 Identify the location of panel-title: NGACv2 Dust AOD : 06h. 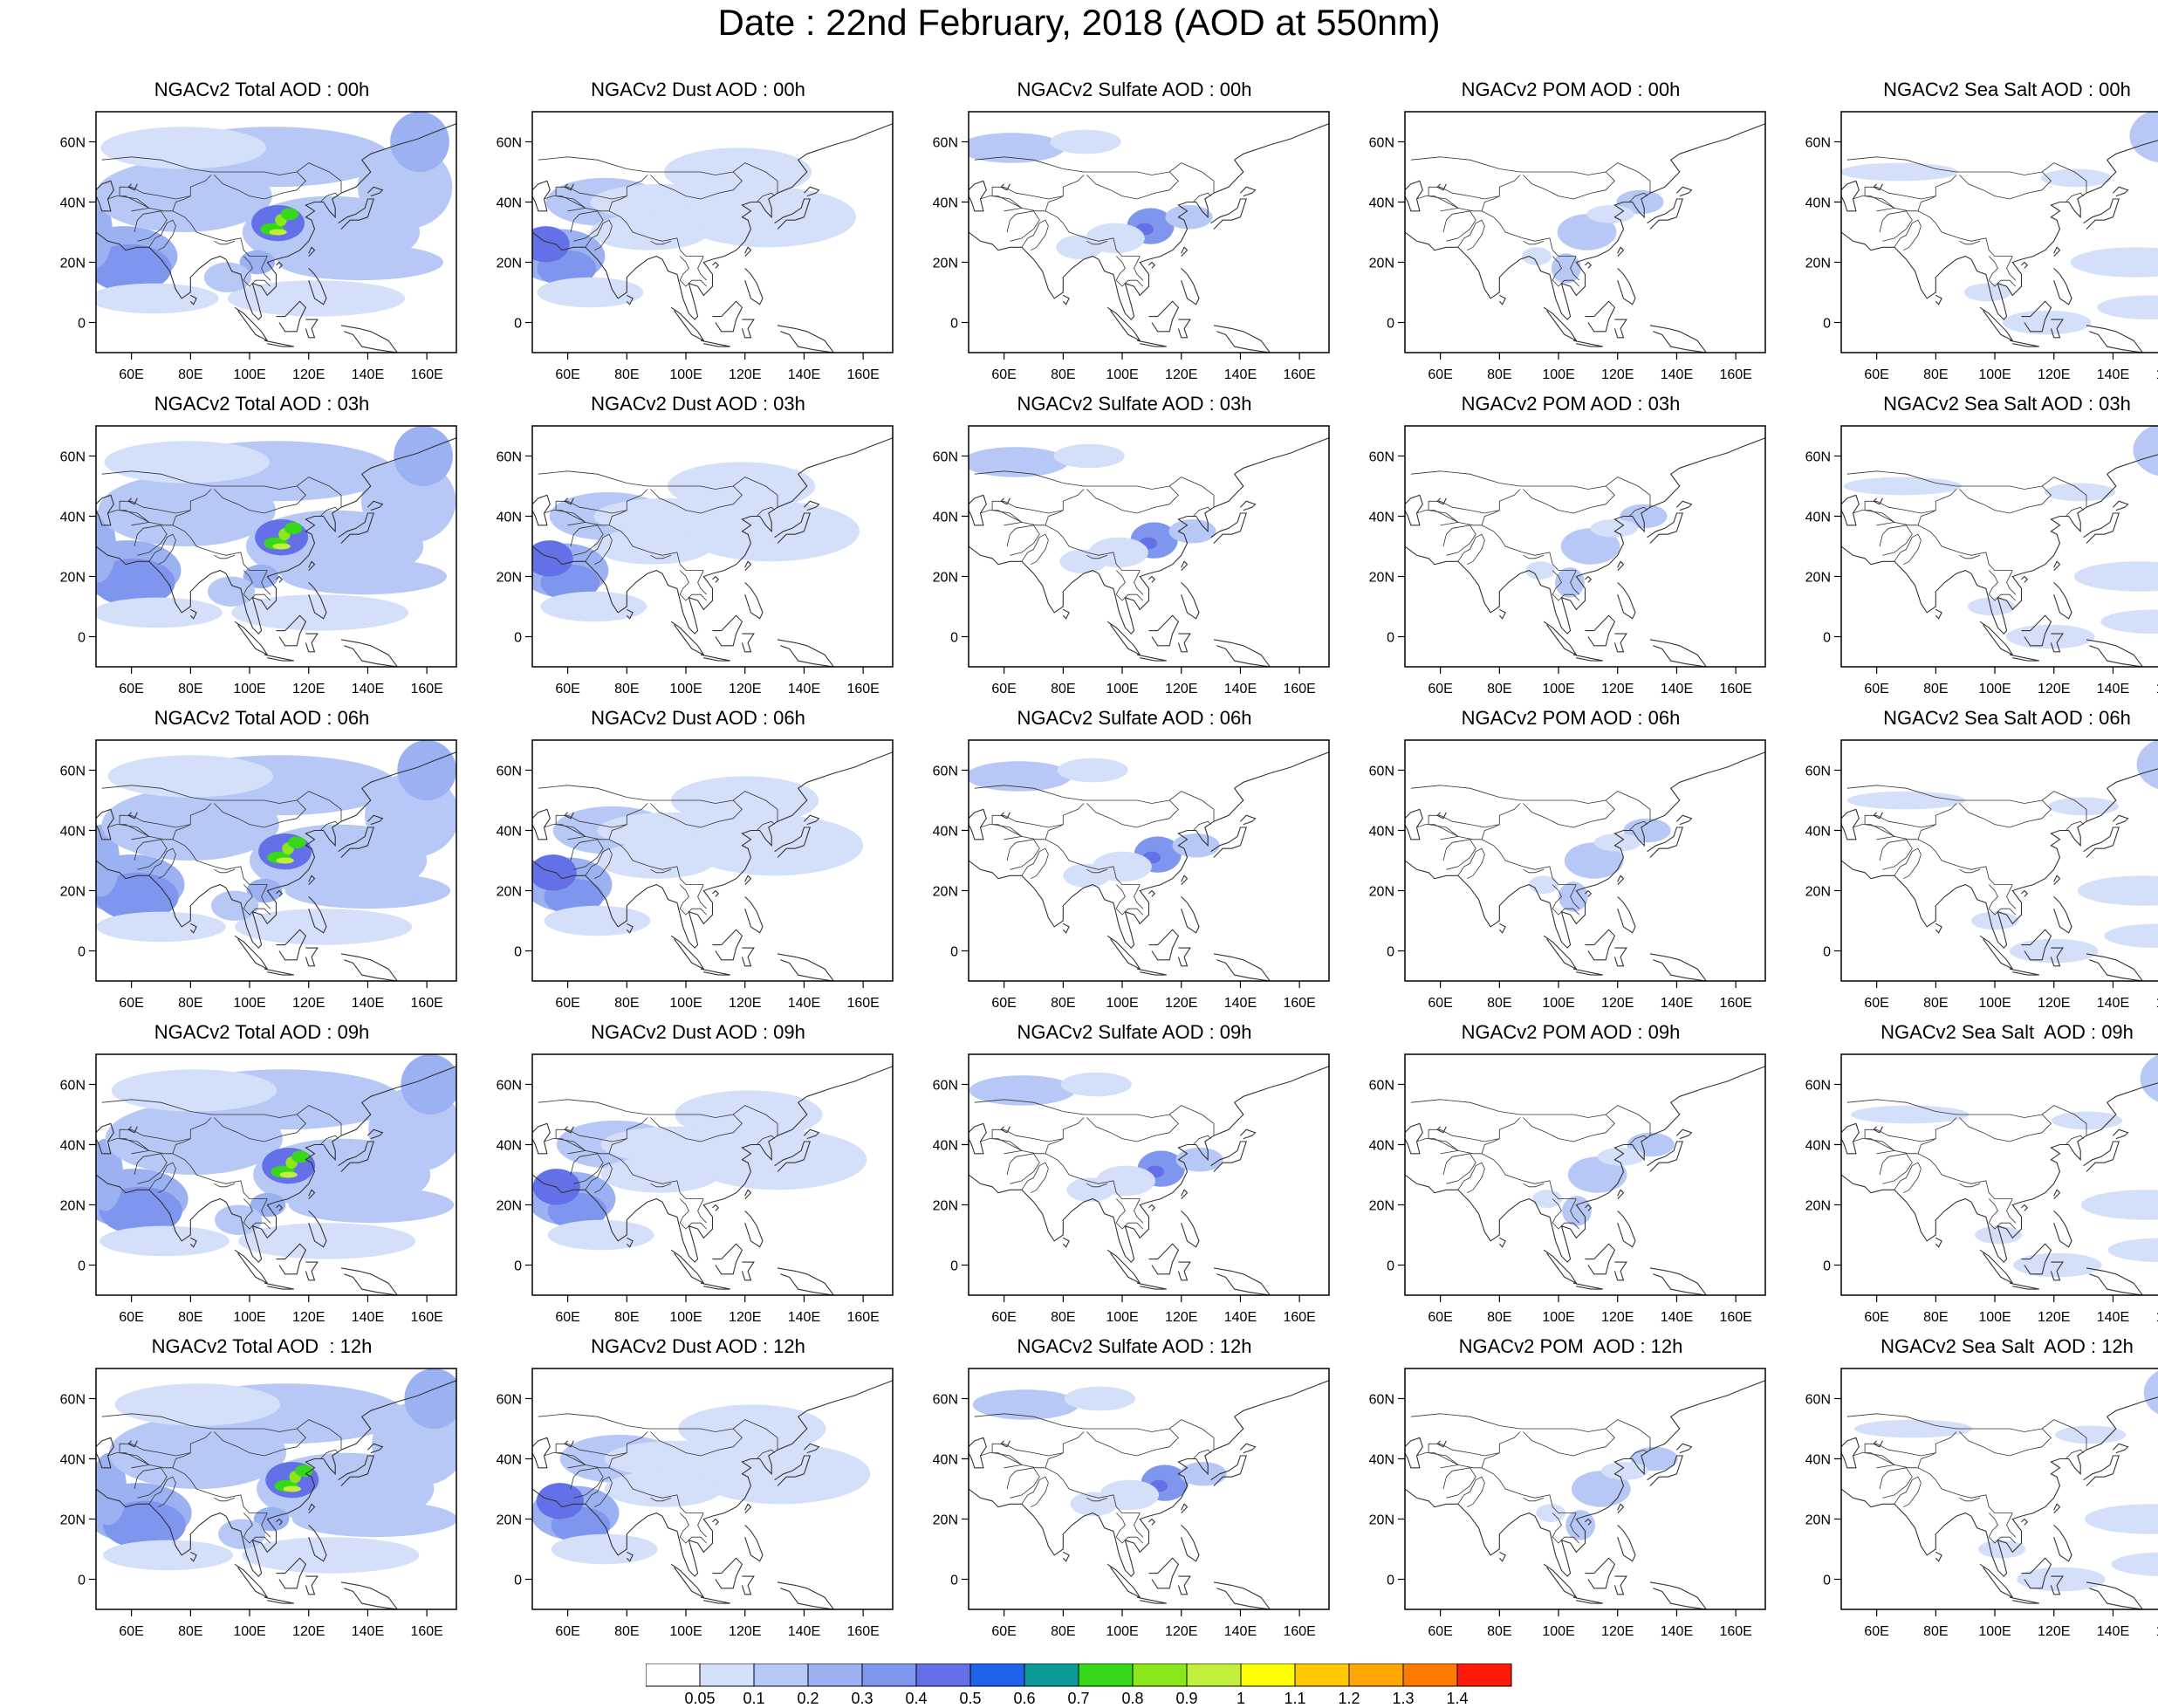
(698, 718).